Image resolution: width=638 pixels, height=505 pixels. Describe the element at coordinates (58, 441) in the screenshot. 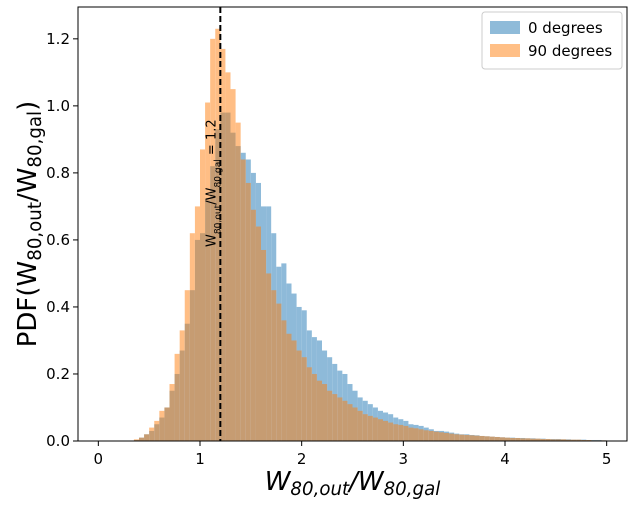

I see `y-tick-label: 0.0` at that location.